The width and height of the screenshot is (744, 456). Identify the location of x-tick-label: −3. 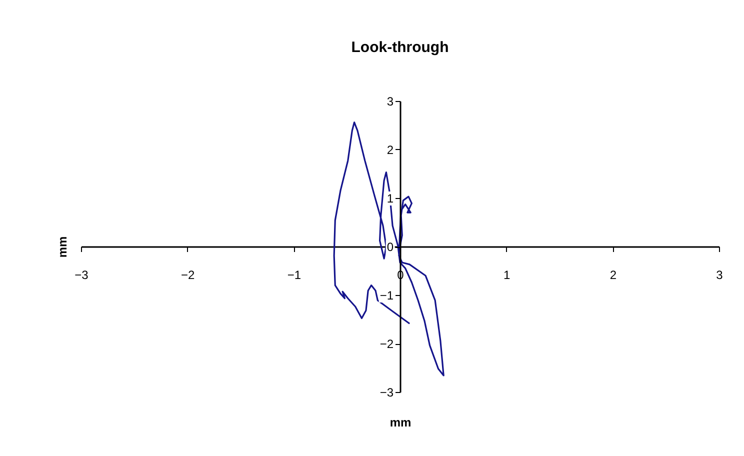
(81, 275).